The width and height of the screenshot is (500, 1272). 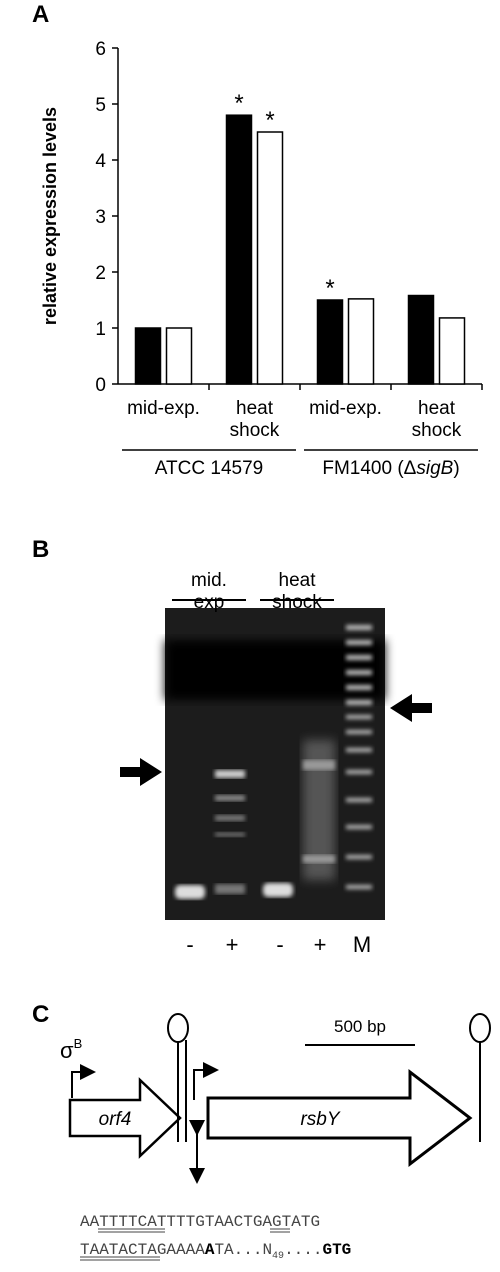 What do you see at coordinates (100, 105) in the screenshot?
I see `y-tick-label: 5` at bounding box center [100, 105].